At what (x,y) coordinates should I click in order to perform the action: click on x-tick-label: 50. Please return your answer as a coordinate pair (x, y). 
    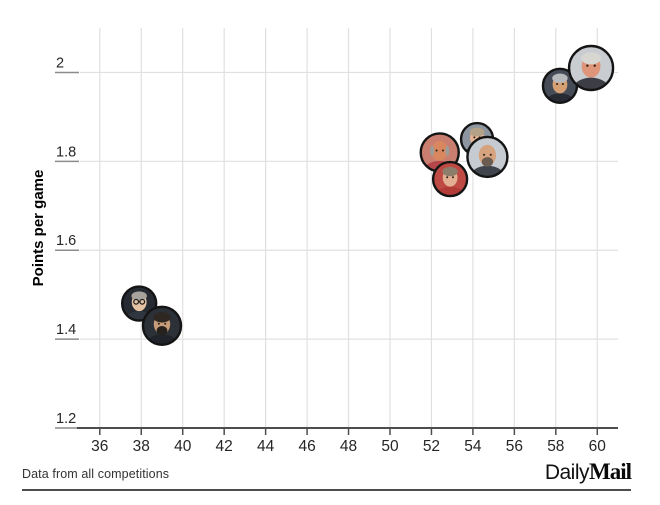
    Looking at the image, I should click on (390, 446).